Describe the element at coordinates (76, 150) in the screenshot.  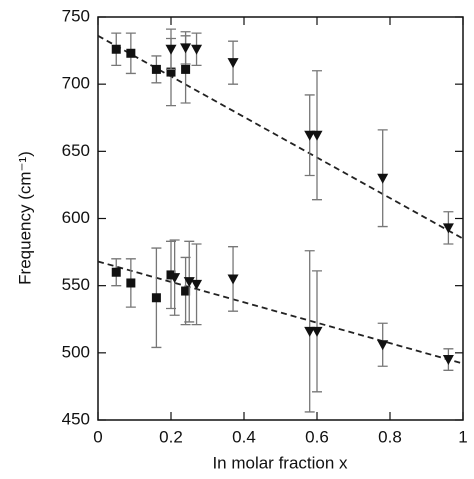
I see `y-tick-label: 650` at that location.